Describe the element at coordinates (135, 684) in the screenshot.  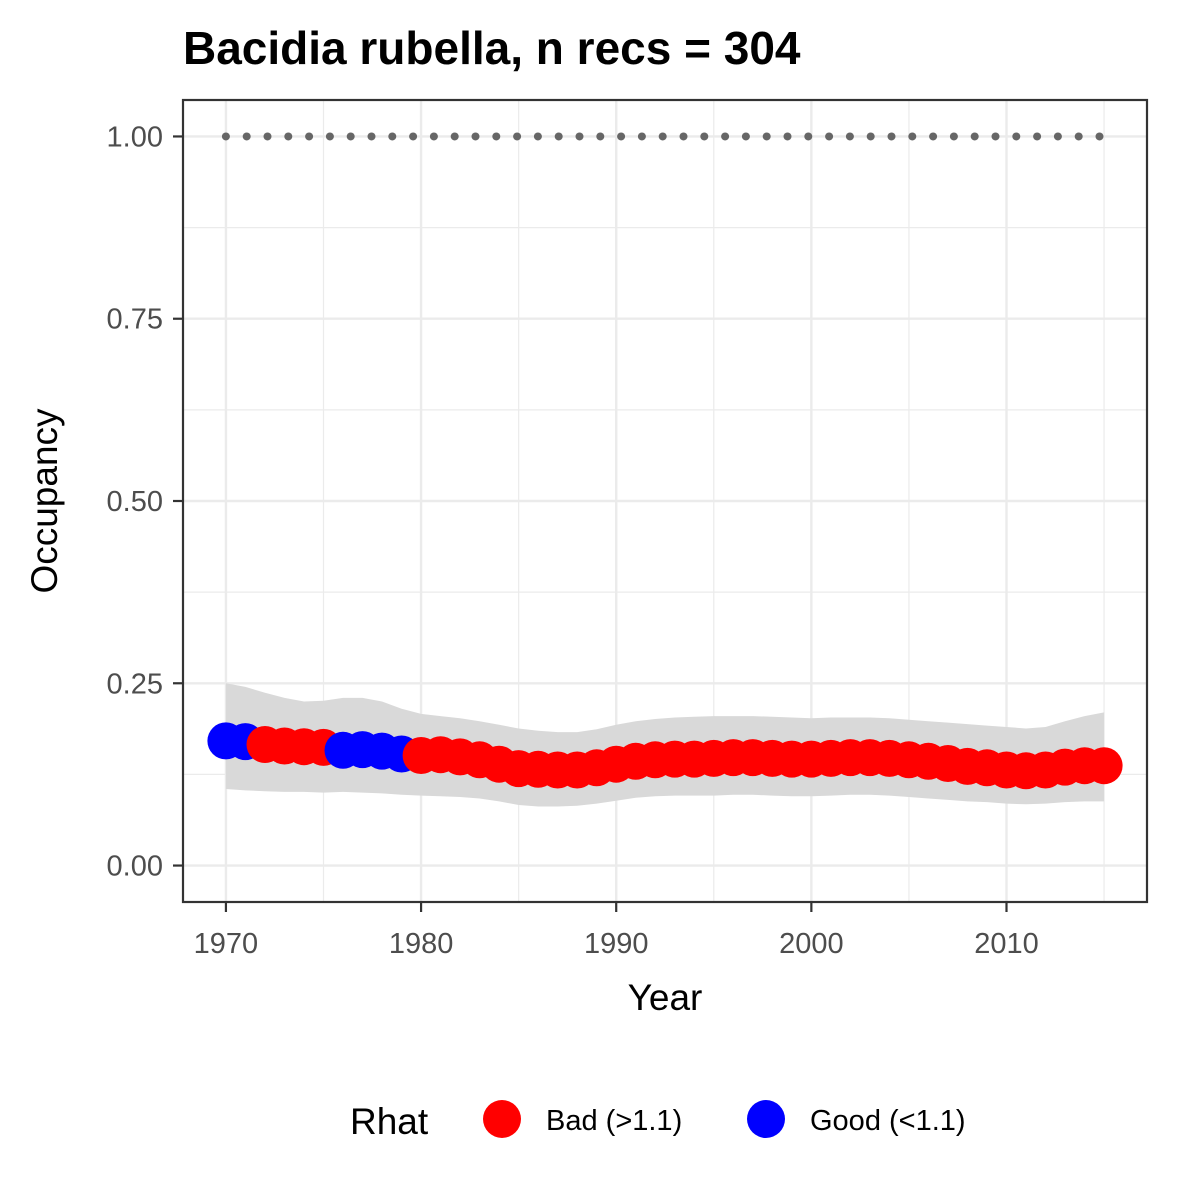
I see `y-tick-label: 0.25` at that location.